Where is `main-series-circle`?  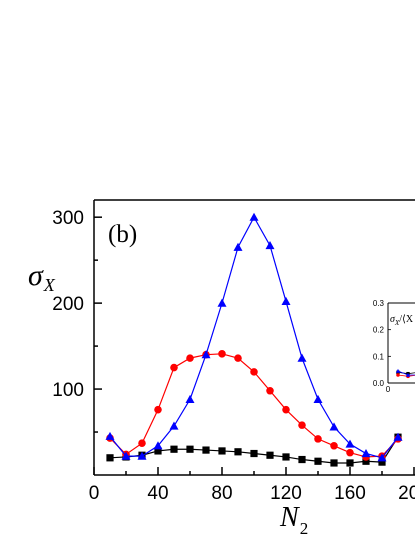
main-series-circle is located at coordinates (254, 405).